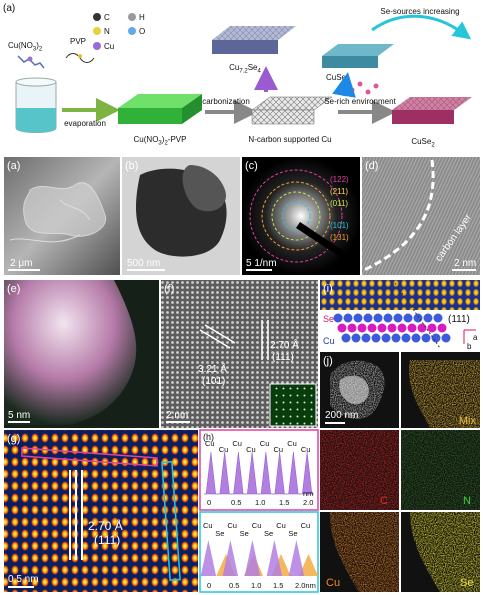  What do you see at coordinates (284, 502) in the screenshot?
I see `tick-label: 1.5` at bounding box center [284, 502].